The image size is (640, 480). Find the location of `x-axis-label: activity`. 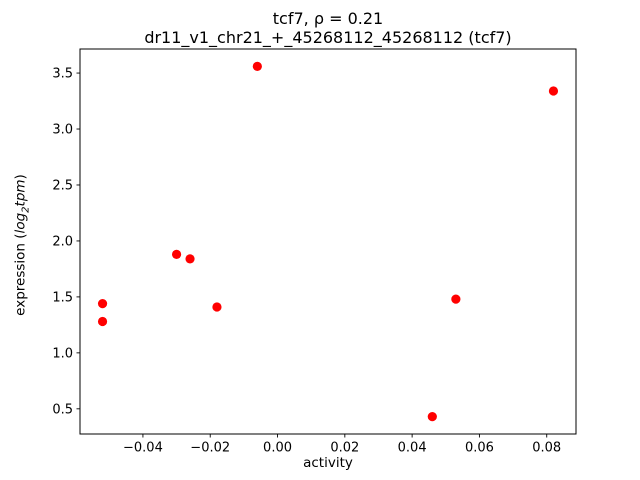

x-axis-label: activity is located at coordinates (328, 463).